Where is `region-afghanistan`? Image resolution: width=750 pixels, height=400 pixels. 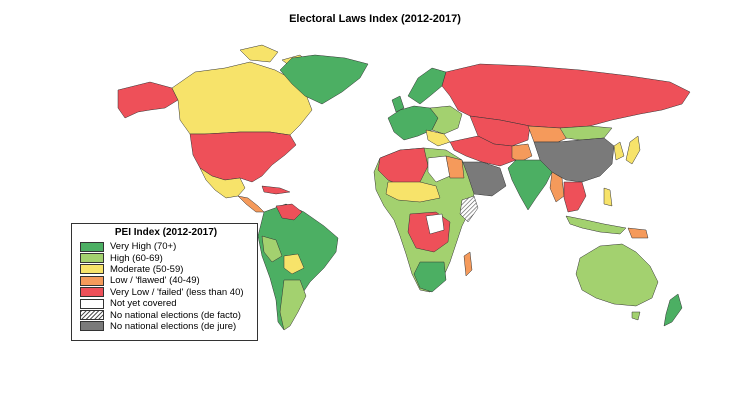
region-afghanistan is located at coordinates (522, 153).